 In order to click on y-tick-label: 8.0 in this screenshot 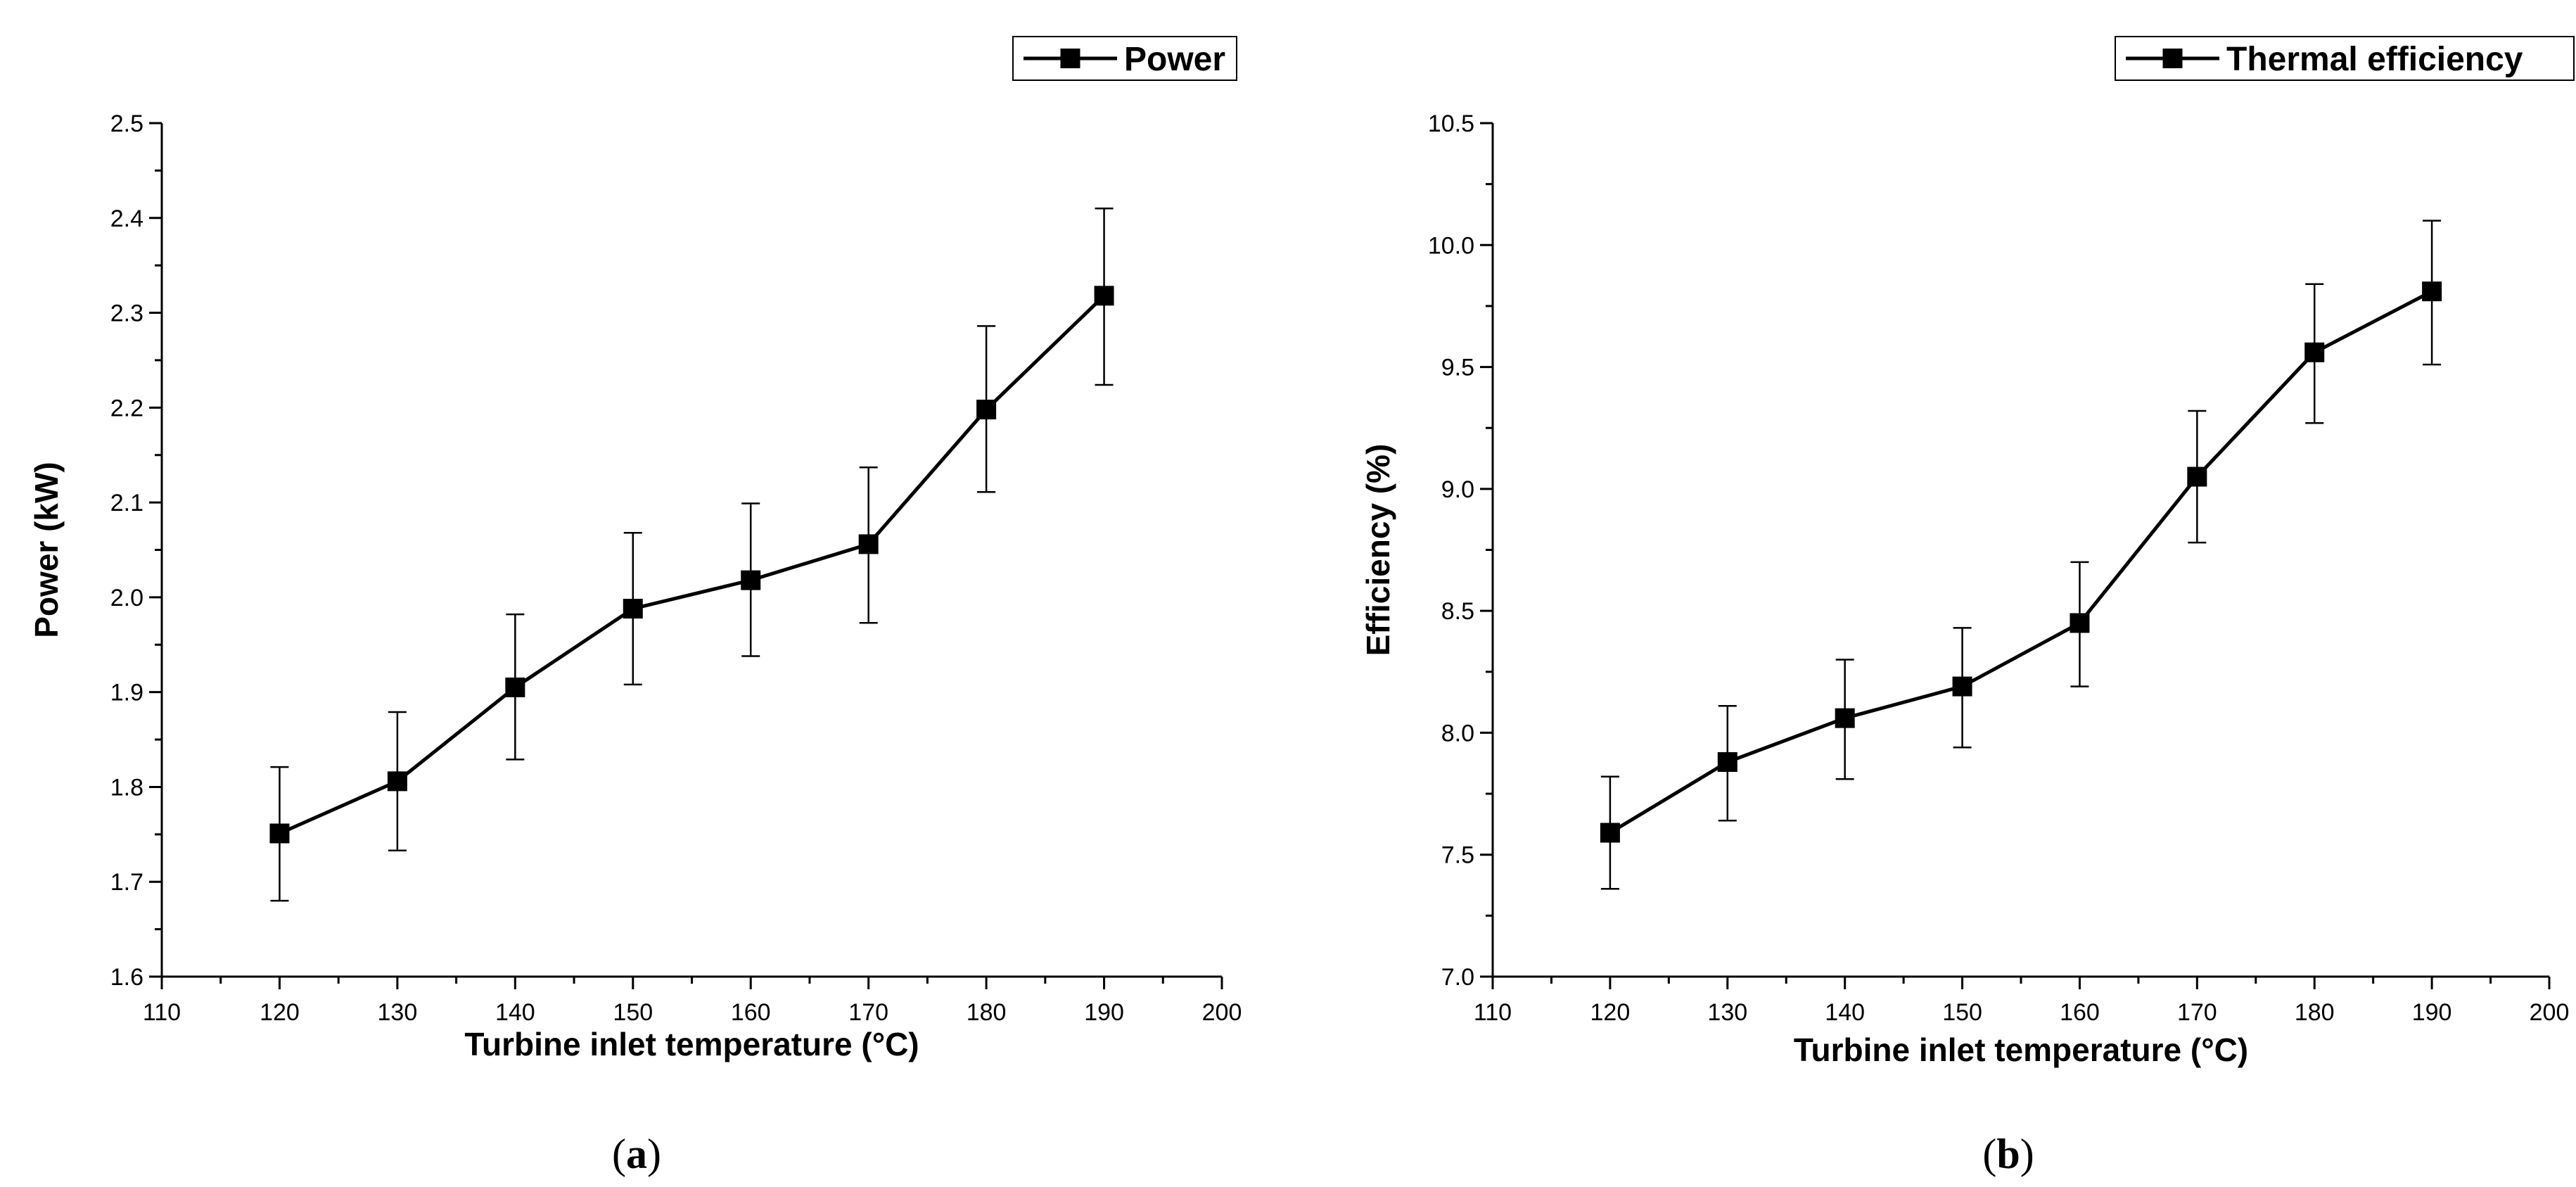, I will do `click(1457, 734)`.